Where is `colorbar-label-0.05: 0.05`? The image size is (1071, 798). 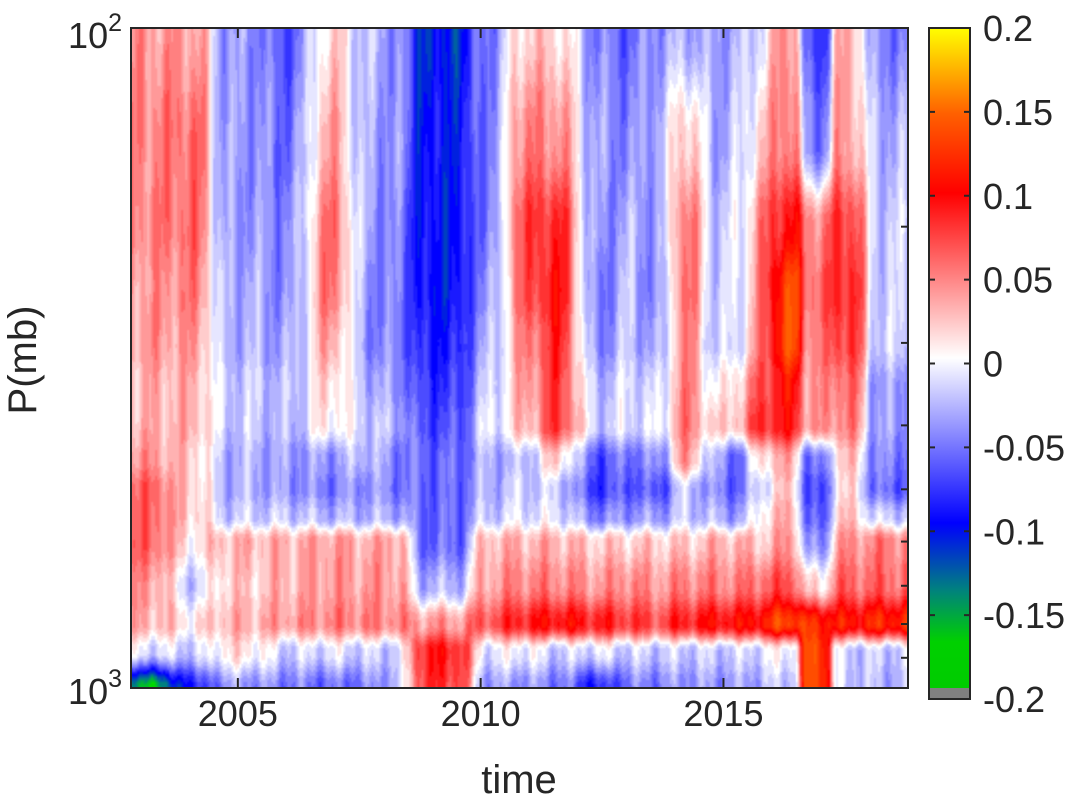
colorbar-label-0.05: 0.05 is located at coordinates (1018, 280).